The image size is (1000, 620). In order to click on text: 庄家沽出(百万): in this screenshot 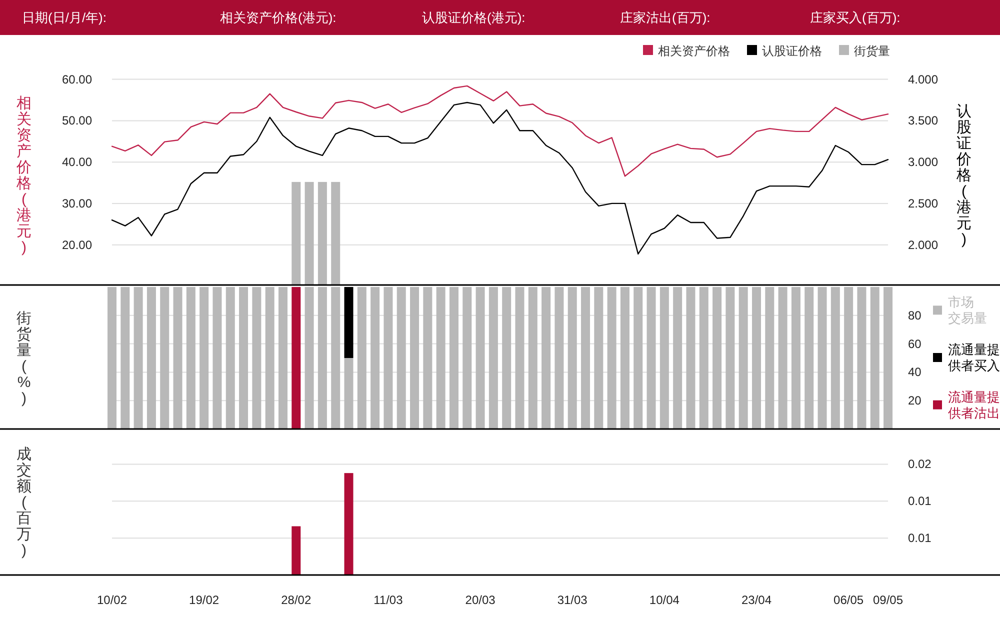, I will do `click(665, 17)`.